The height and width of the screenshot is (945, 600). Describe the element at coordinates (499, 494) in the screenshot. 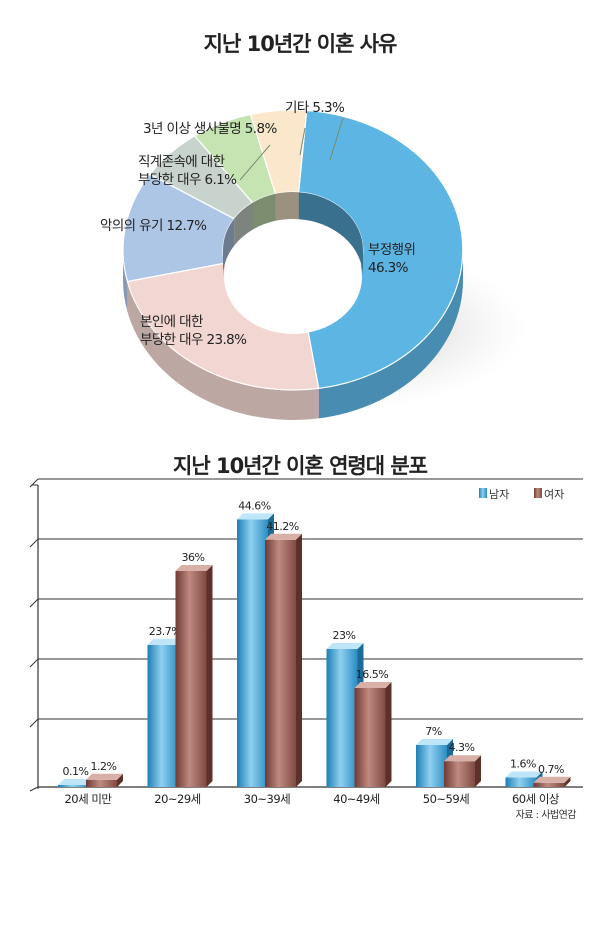

I see `legend-label-0: 남자` at that location.